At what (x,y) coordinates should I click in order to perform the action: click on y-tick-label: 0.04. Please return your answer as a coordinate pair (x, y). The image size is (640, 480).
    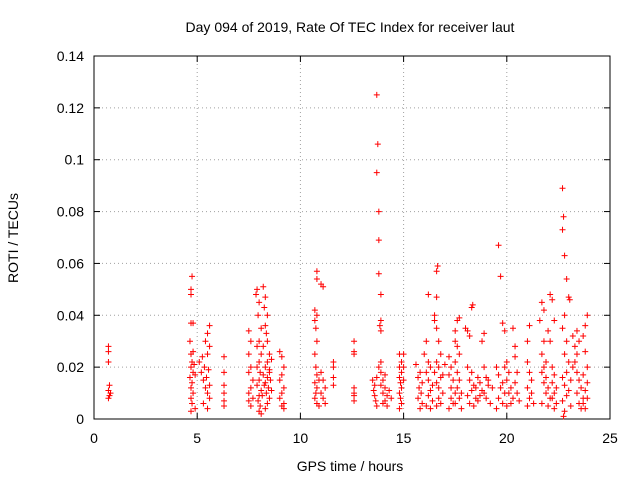
    Looking at the image, I should click on (70, 315).